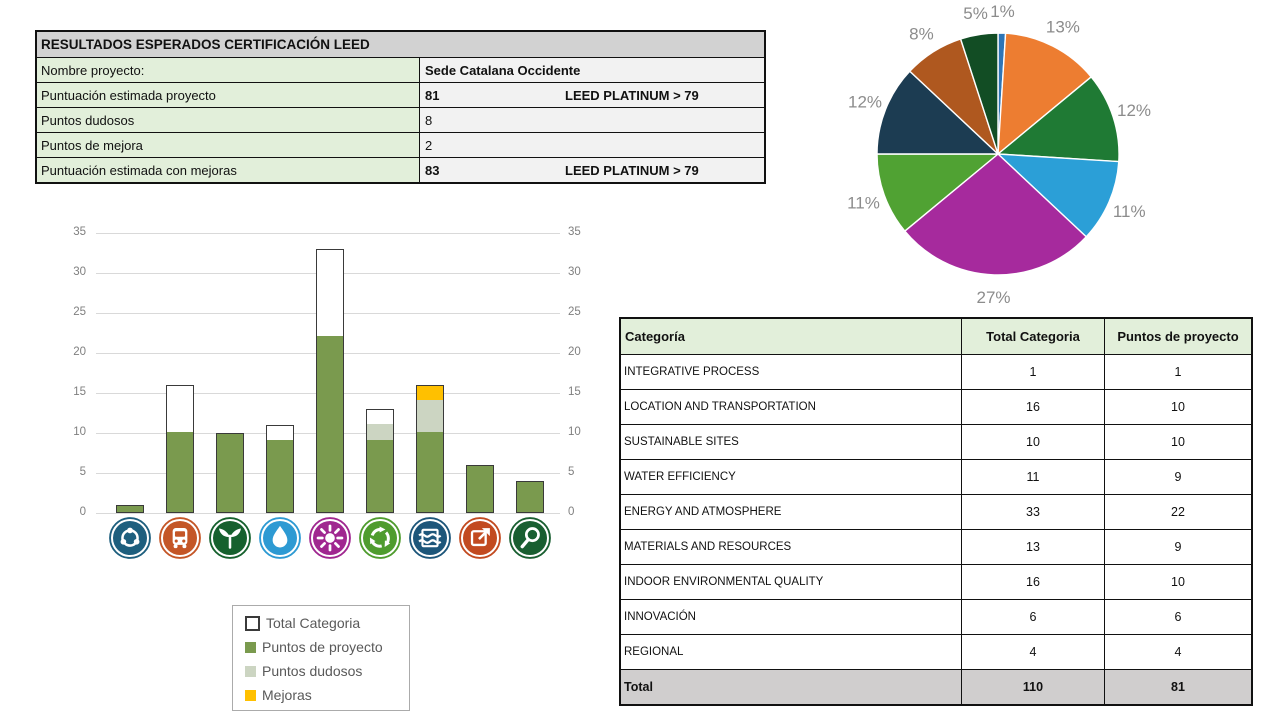  What do you see at coordinates (592, 120) in the screenshot?
I see `summary-value-cell: 8` at bounding box center [592, 120].